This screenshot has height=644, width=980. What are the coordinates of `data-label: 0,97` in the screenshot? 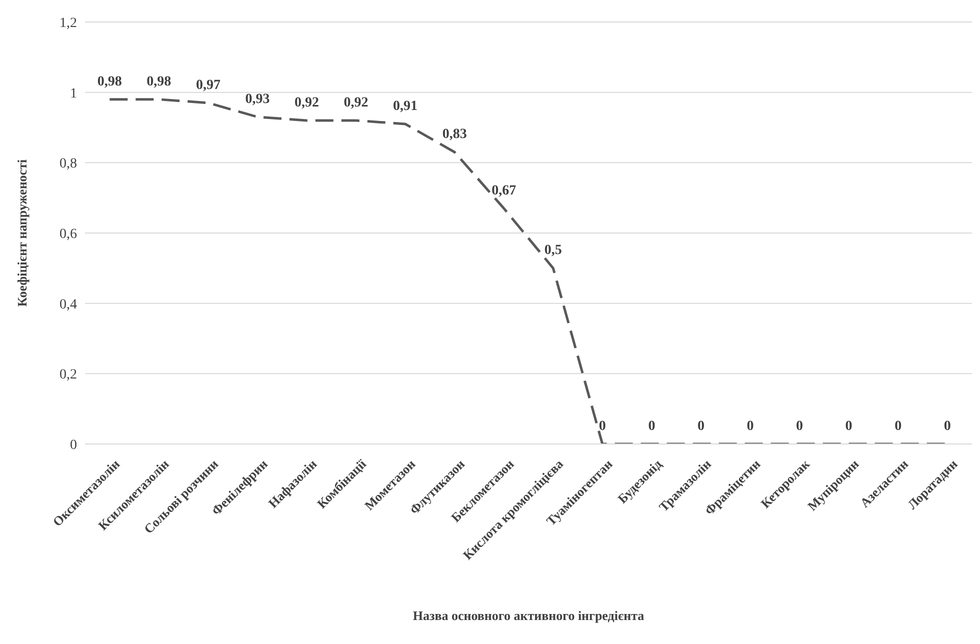 It's located at (208, 85).